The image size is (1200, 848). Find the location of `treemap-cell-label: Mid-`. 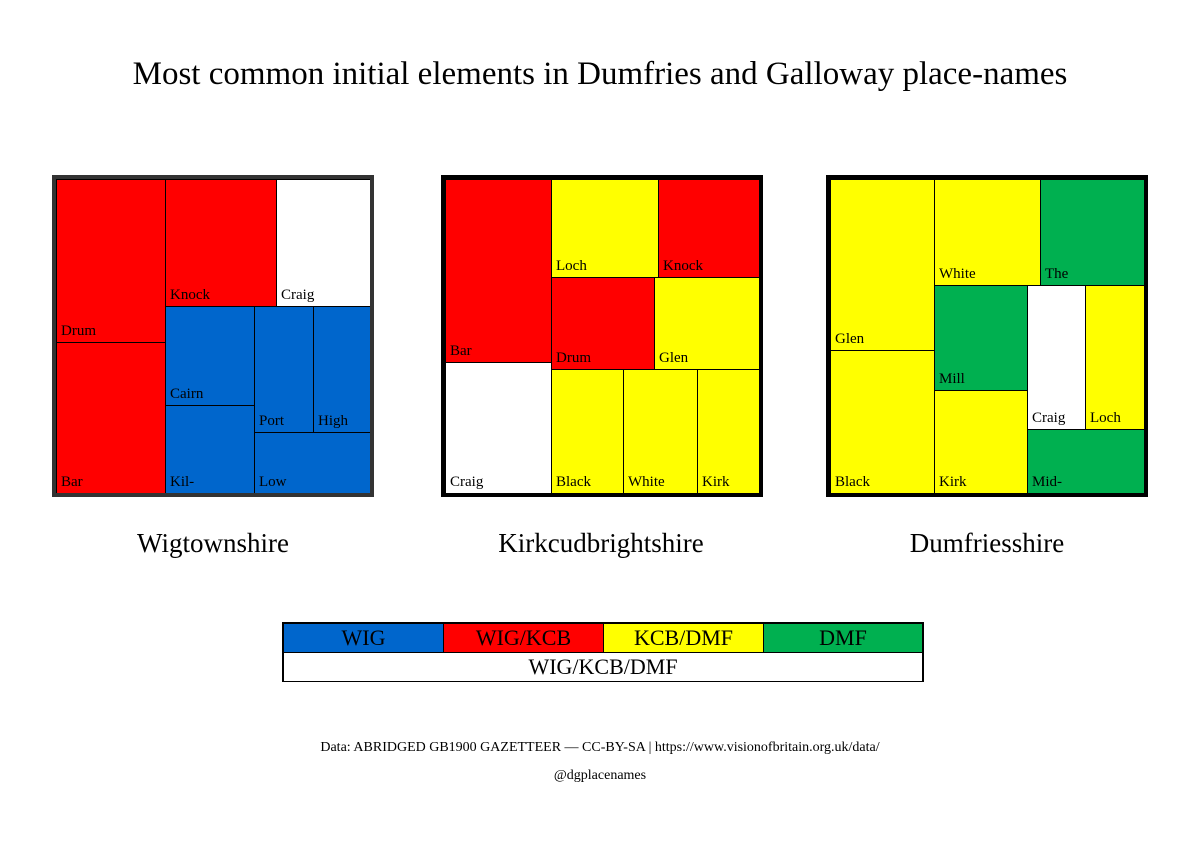

treemap-cell-label: Mid- is located at coordinates (1047, 482).